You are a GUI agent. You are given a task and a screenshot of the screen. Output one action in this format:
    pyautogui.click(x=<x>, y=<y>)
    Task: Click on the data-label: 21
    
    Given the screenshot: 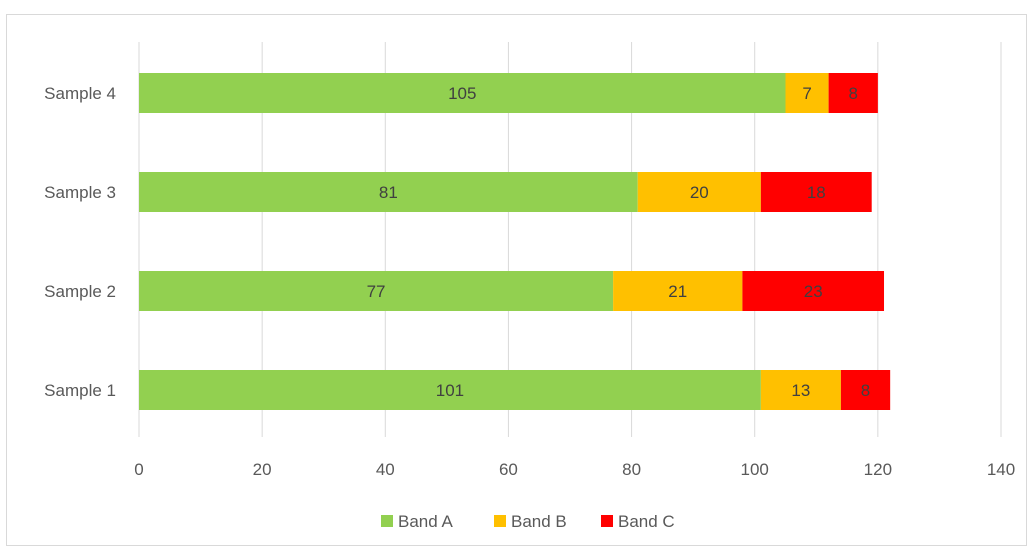 What is the action you would take?
    pyautogui.click(x=677, y=291)
    